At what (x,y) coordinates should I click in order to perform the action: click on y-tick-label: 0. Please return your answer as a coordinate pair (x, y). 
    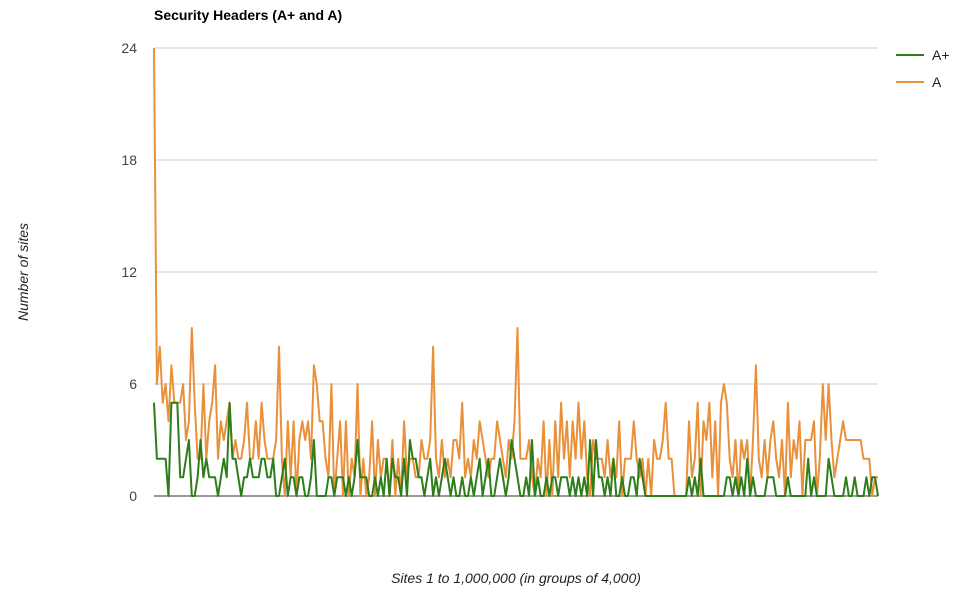
    Looking at the image, I should click on (133, 496).